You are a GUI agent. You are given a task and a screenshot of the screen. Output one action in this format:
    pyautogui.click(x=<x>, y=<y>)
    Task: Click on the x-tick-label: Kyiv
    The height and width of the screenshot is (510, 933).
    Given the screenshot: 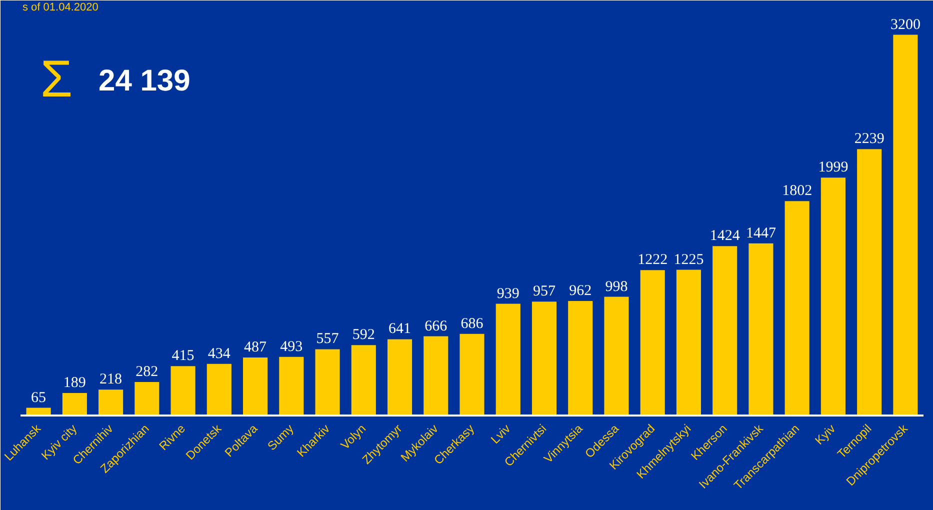 What is the action you would take?
    pyautogui.click(x=825, y=435)
    